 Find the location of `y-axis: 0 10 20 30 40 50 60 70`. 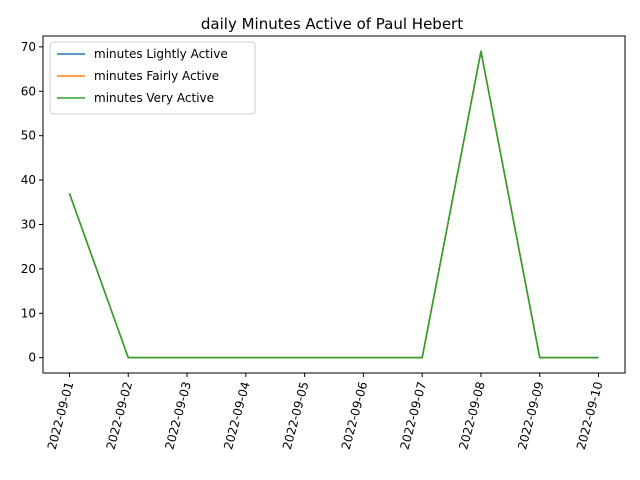

y-axis: 0 10 20 30 40 50 60 70 is located at coordinates (32, 202).